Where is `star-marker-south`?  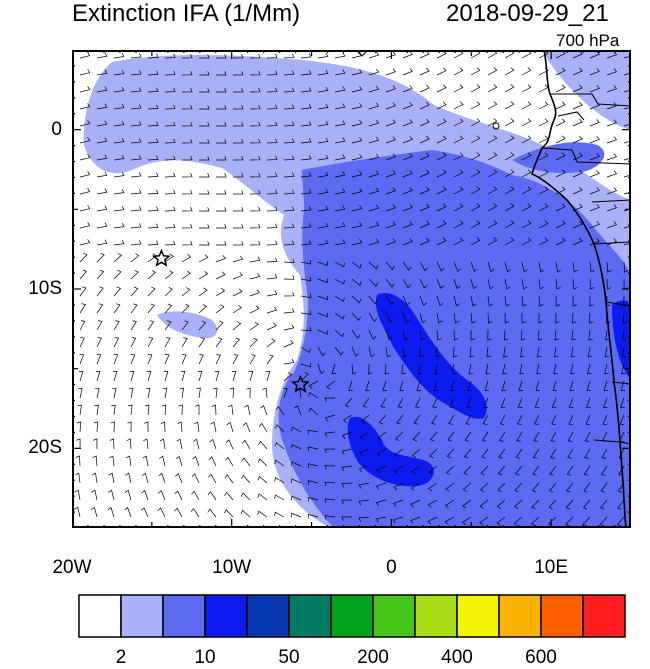
star-marker-south is located at coordinates (300, 383).